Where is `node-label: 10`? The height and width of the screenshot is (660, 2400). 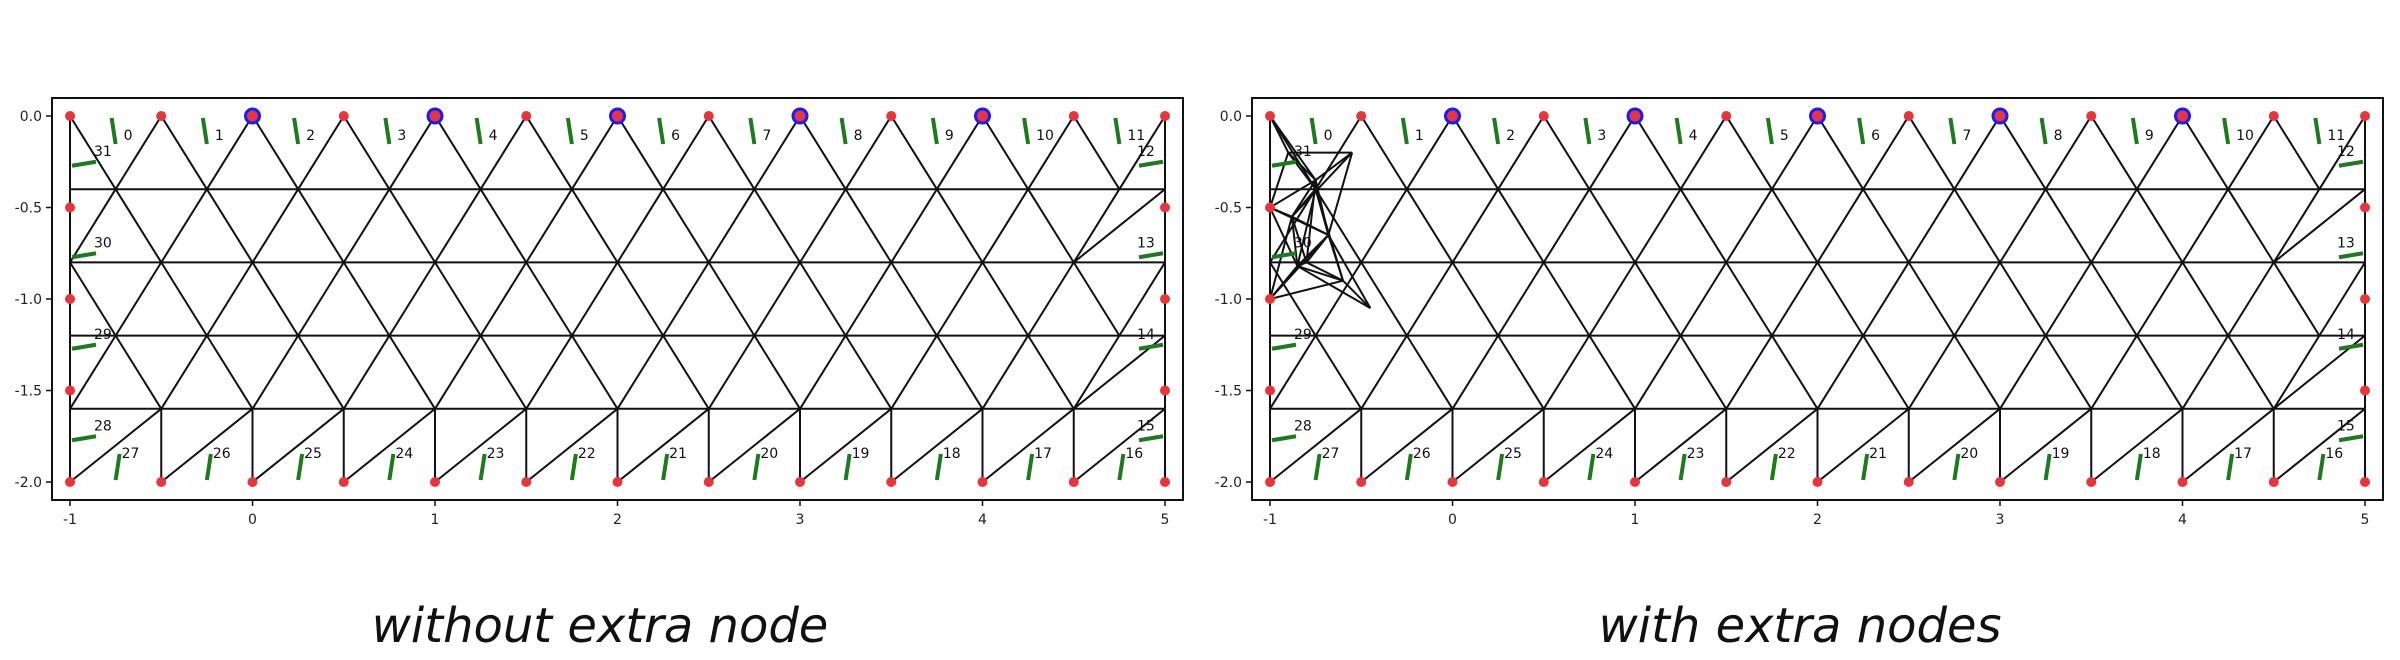
node-label: 10 is located at coordinates (1045, 136).